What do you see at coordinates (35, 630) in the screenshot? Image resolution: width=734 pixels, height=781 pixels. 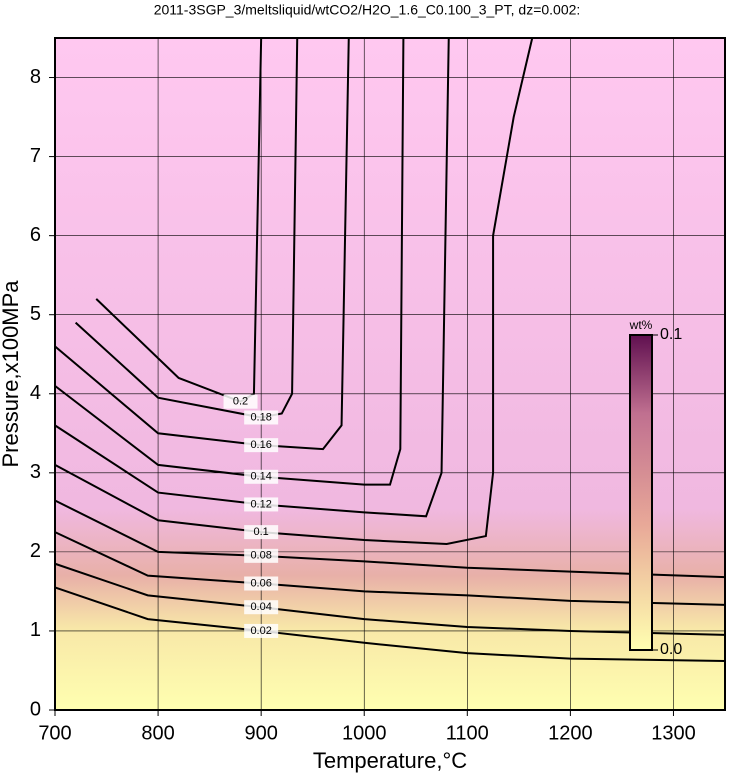 I see `y-tick-label: 1` at bounding box center [35, 630].